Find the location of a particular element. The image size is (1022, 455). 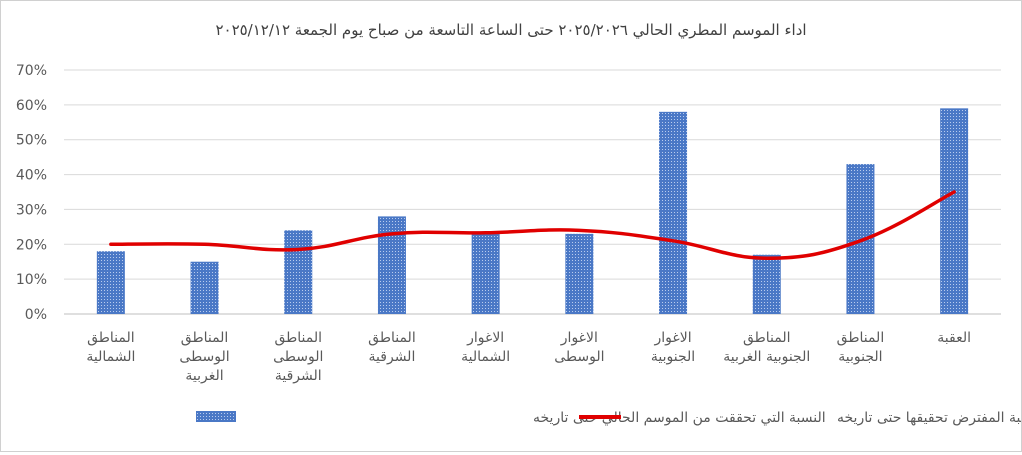

line-series is located at coordinates (532, 225).